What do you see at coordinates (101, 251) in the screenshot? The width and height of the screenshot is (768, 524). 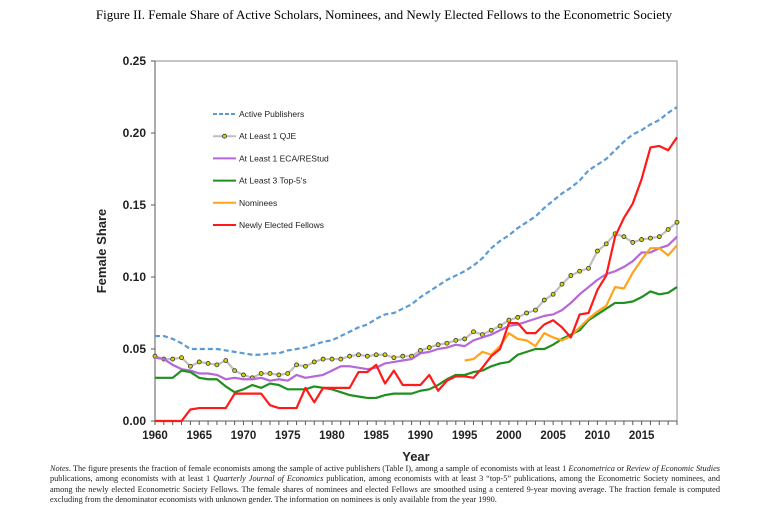 I see `y-axis-label: Female Share` at bounding box center [101, 251].